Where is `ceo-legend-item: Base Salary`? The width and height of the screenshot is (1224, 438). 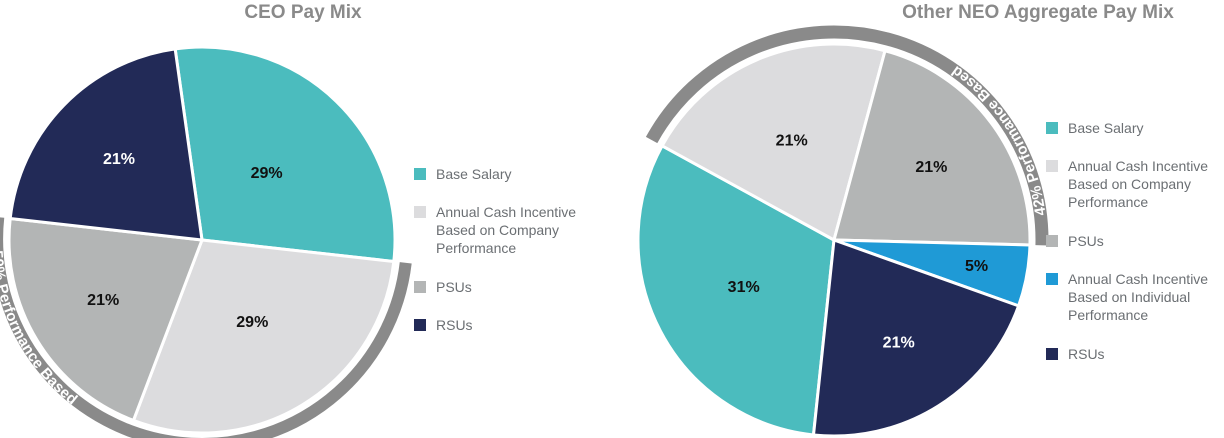 ceo-legend-item: Base Salary is located at coordinates (509, 174).